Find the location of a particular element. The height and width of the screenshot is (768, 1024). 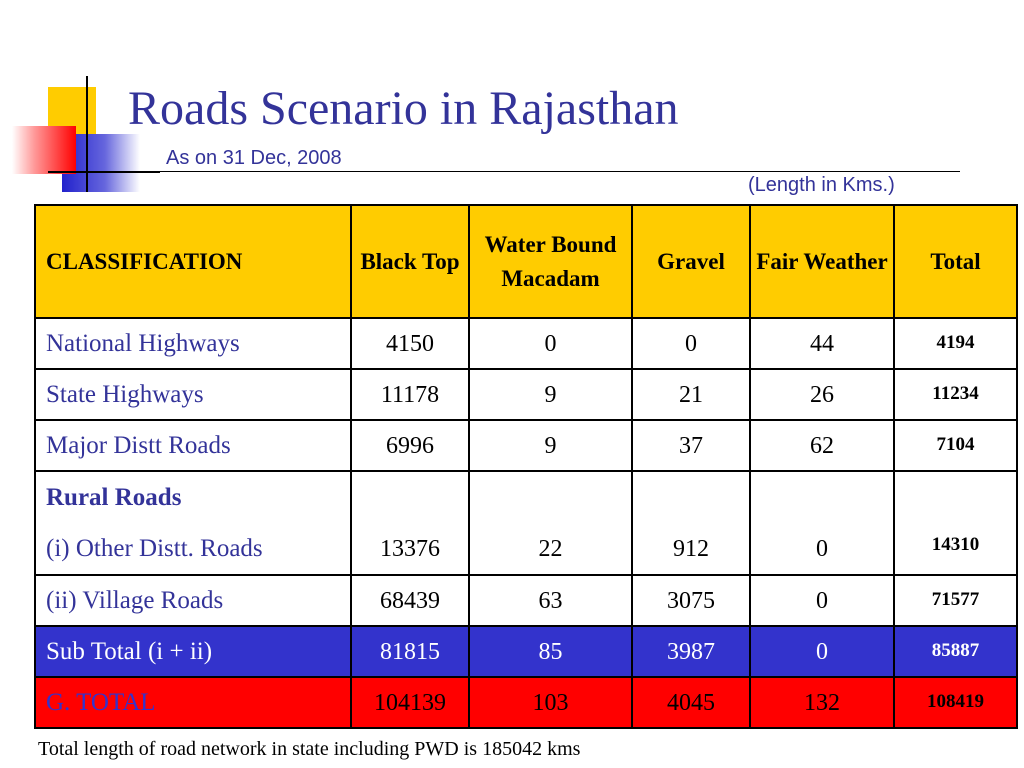

header-water-bound-macadam: Water Bound Macadam is located at coordinates (550, 261).